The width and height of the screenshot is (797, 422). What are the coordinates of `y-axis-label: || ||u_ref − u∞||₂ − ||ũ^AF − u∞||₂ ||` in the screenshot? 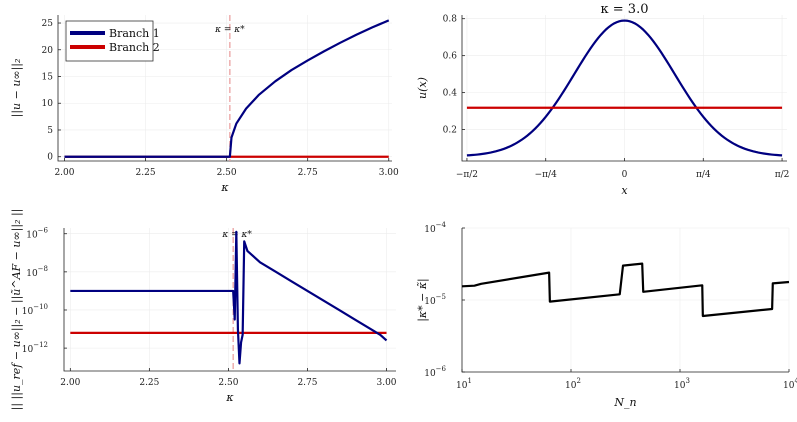 It's located at (17, 310).